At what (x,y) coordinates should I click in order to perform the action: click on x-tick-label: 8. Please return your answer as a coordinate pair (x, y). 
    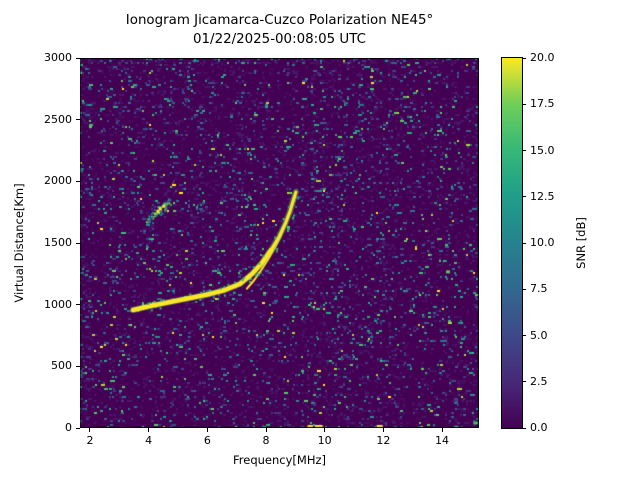
    Looking at the image, I should click on (266, 440).